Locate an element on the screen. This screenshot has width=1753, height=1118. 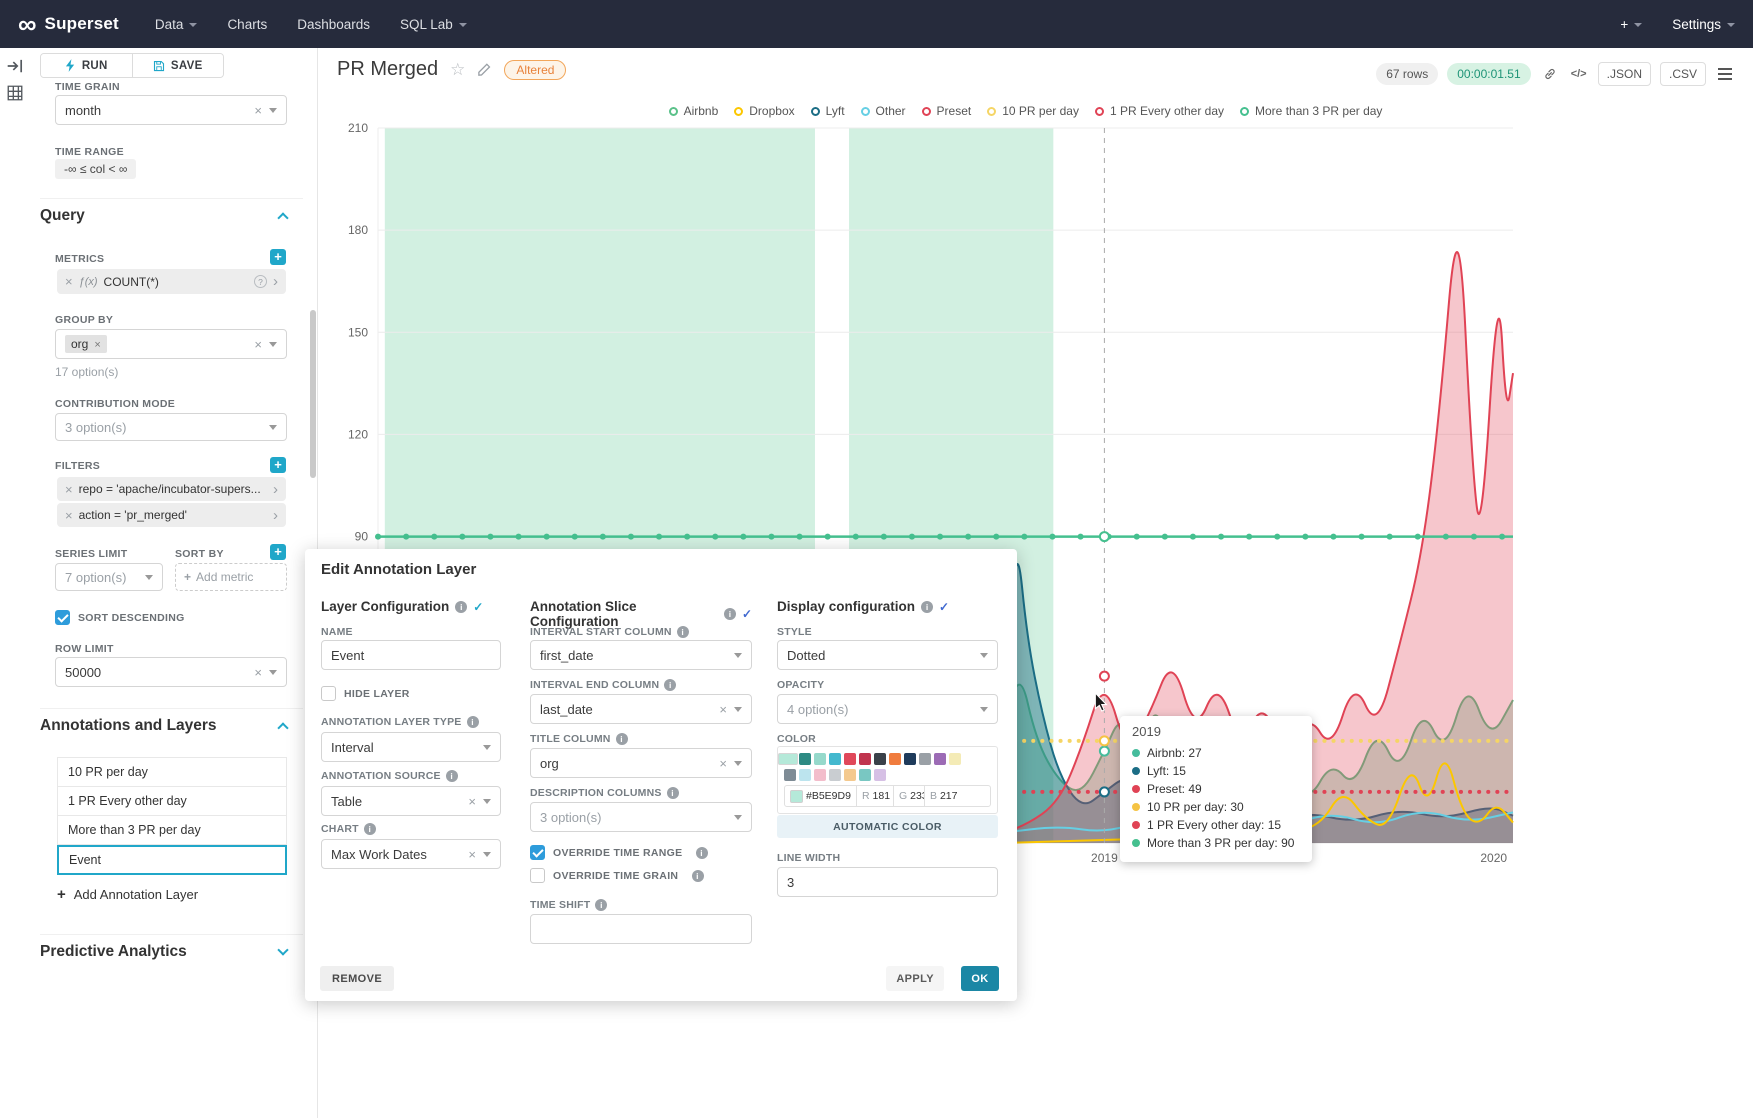
automatic-color-button: AUTOMATIC COLOR is located at coordinates (887, 826).